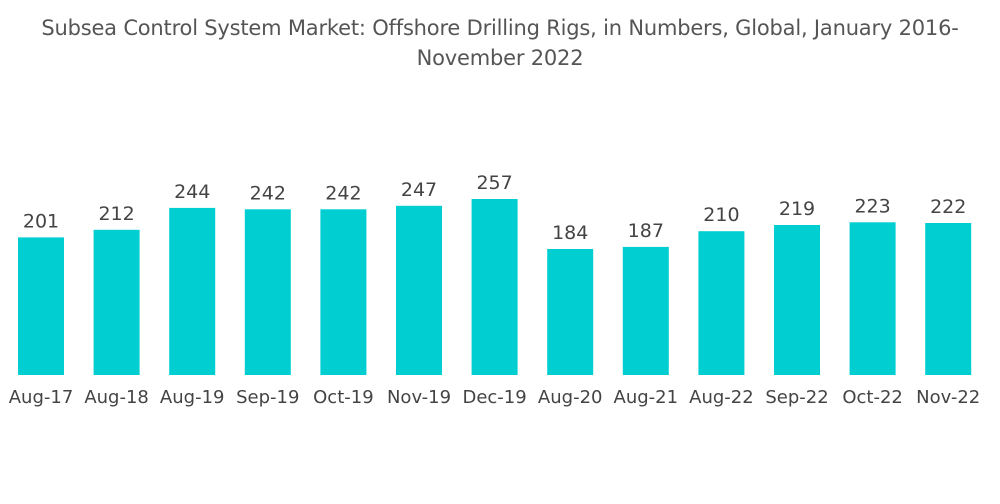  What do you see at coordinates (192, 397) in the screenshot?
I see `x-tick-label-aug-19: Aug-19` at bounding box center [192, 397].